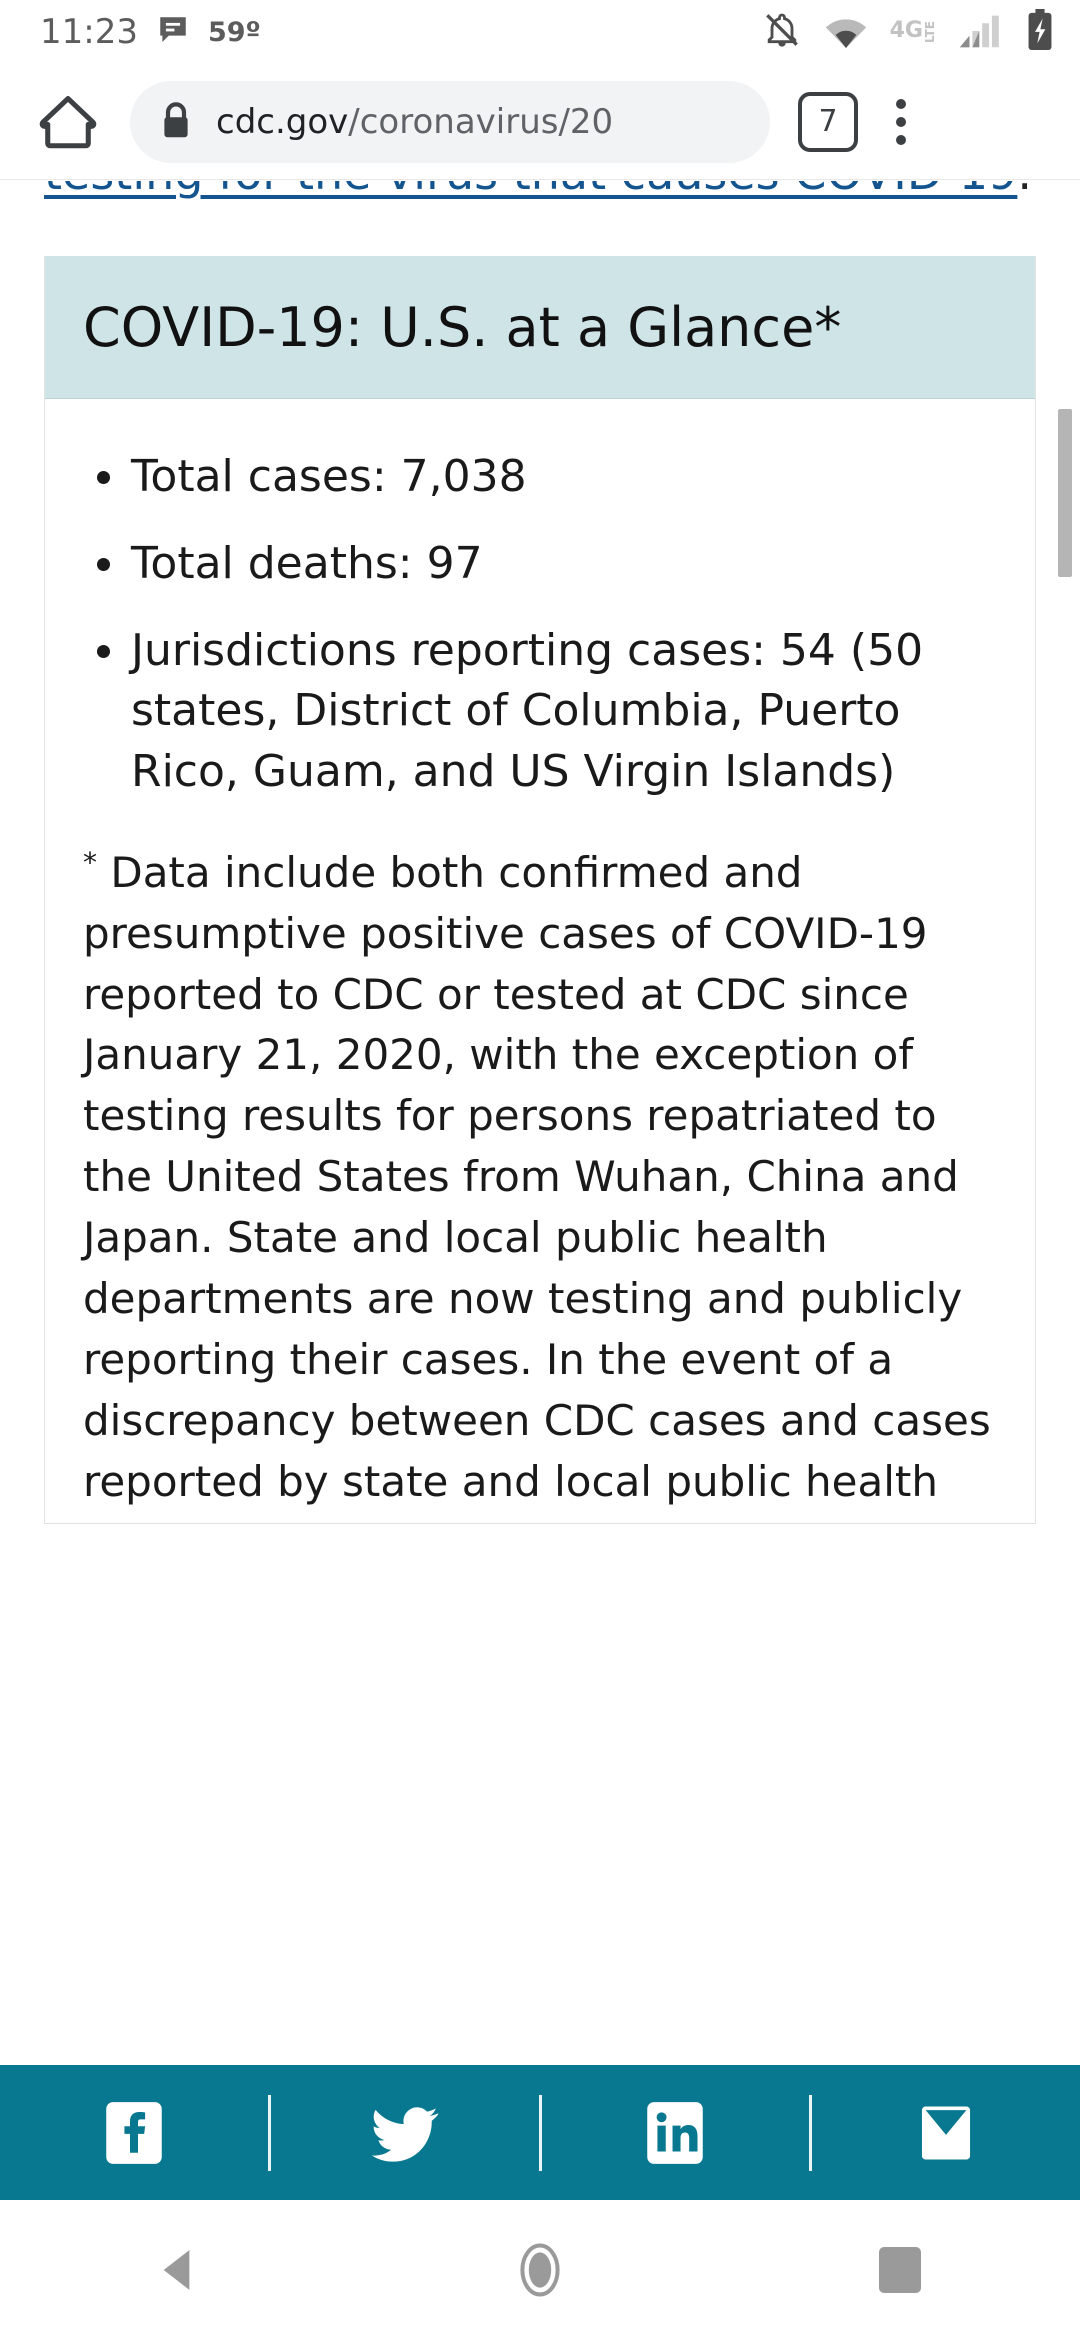 This screenshot has width=1080, height=2340. Describe the element at coordinates (90, 862) in the screenshot. I see `footnote-marker: *` at that location.